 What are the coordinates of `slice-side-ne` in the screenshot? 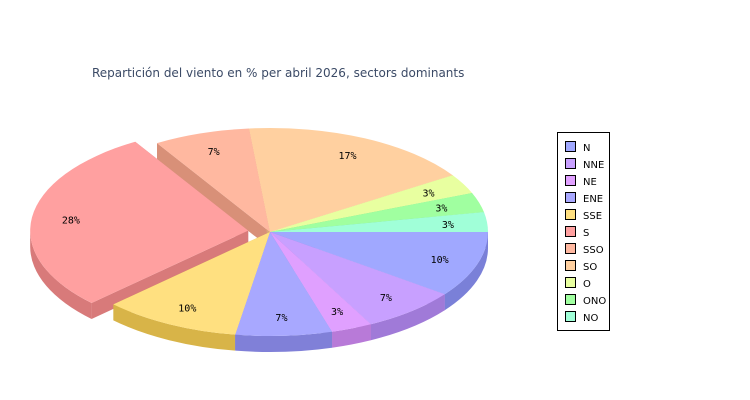 It's located at (351, 336).